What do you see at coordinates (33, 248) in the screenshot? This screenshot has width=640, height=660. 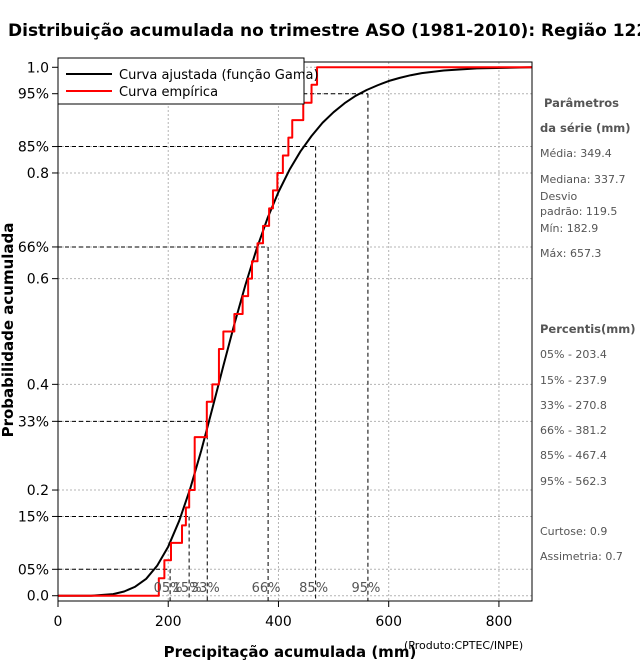 I see `y-tick-label: 66%` at bounding box center [33, 248].